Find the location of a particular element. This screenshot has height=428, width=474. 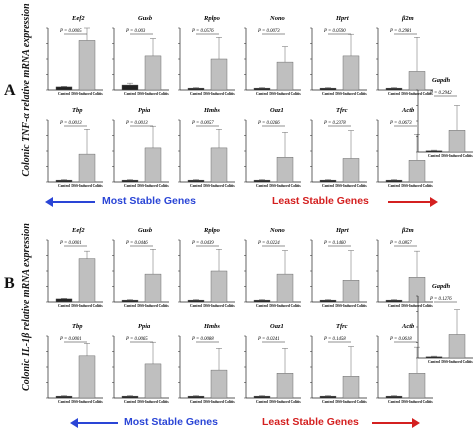

p-value: P = 0.0439 is located at coordinates (202, 243).